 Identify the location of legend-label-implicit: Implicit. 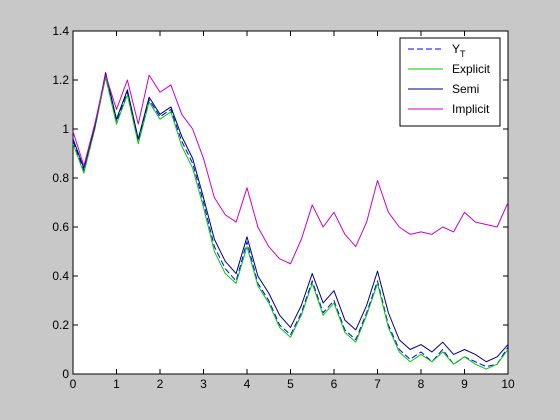
(471, 109).